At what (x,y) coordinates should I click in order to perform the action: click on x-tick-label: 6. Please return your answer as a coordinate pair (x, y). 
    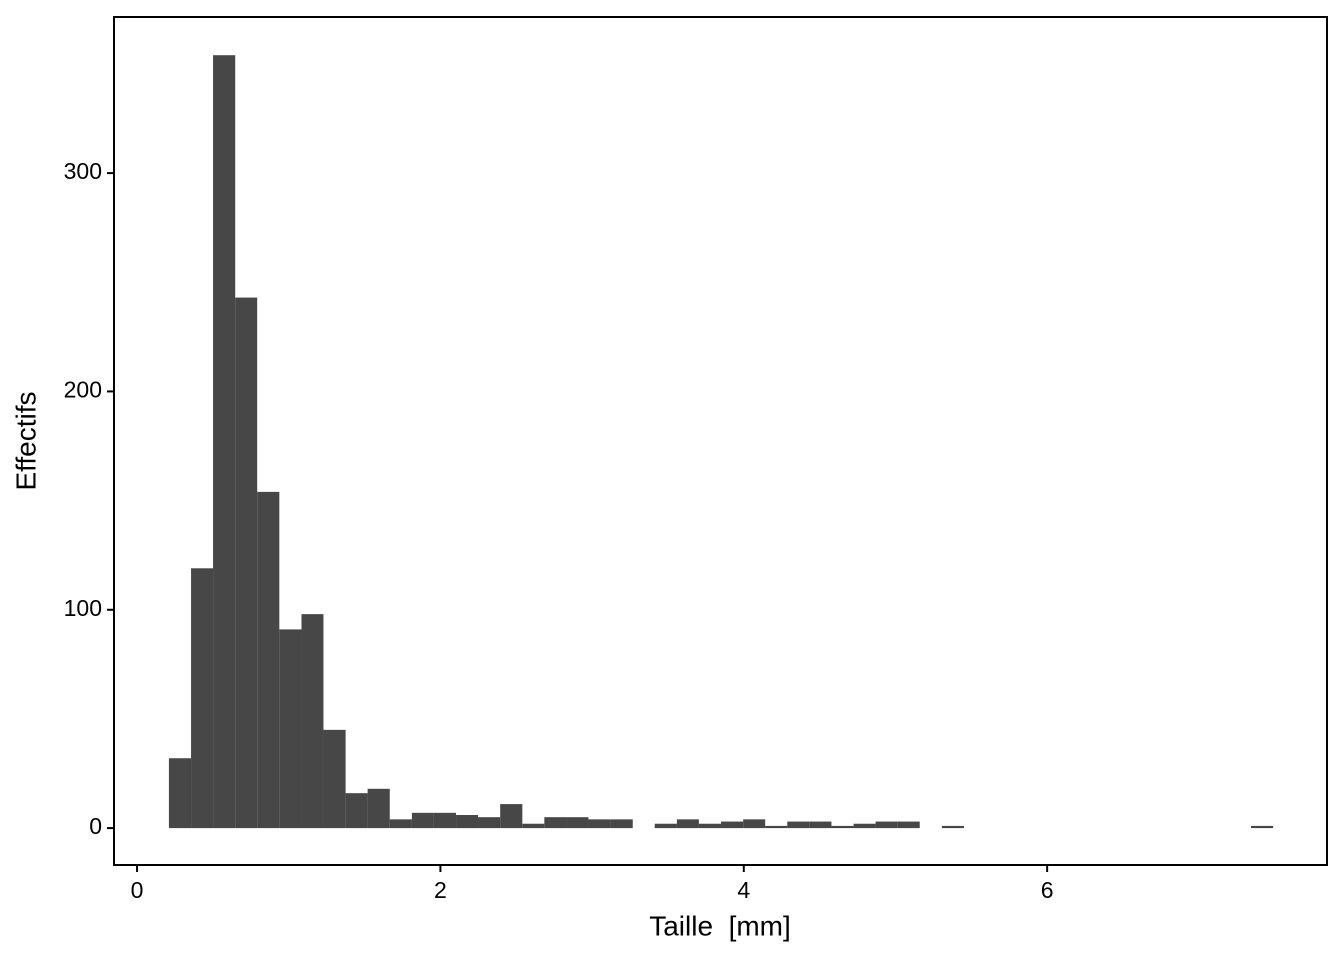
    Looking at the image, I should click on (1047, 890).